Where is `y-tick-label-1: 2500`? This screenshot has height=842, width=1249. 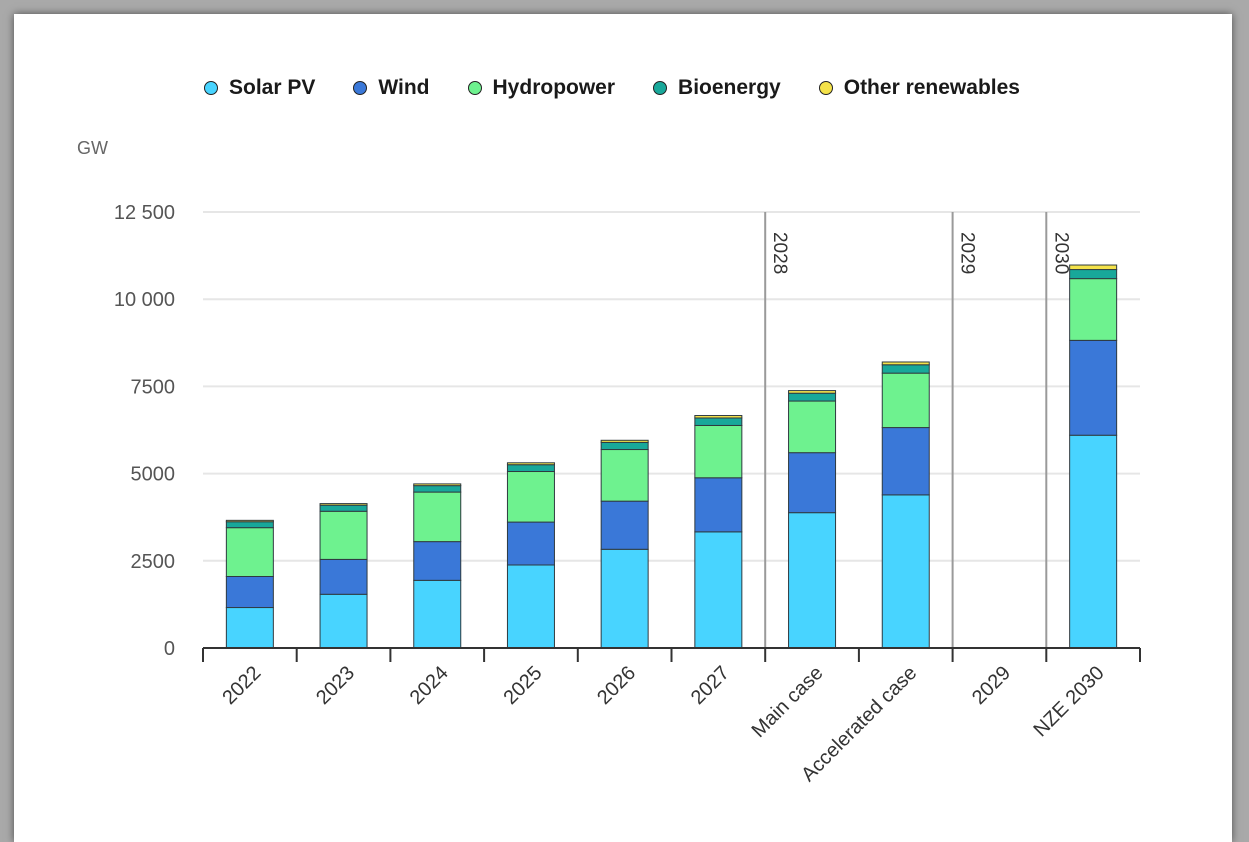 y-tick-label-1: 2500 is located at coordinates (153, 562).